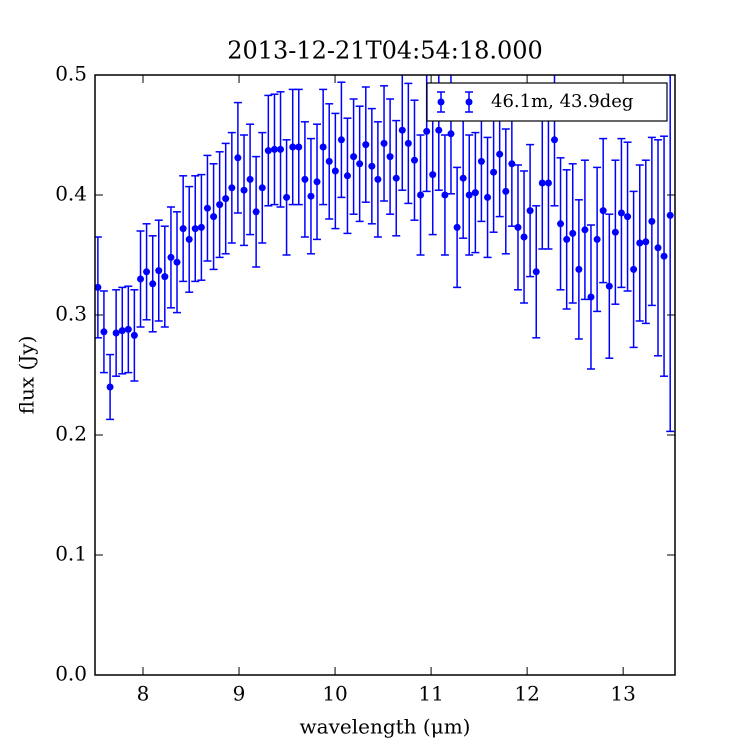 The height and width of the screenshot is (754, 750). I want to click on x-tick-label: 12, so click(526, 694).